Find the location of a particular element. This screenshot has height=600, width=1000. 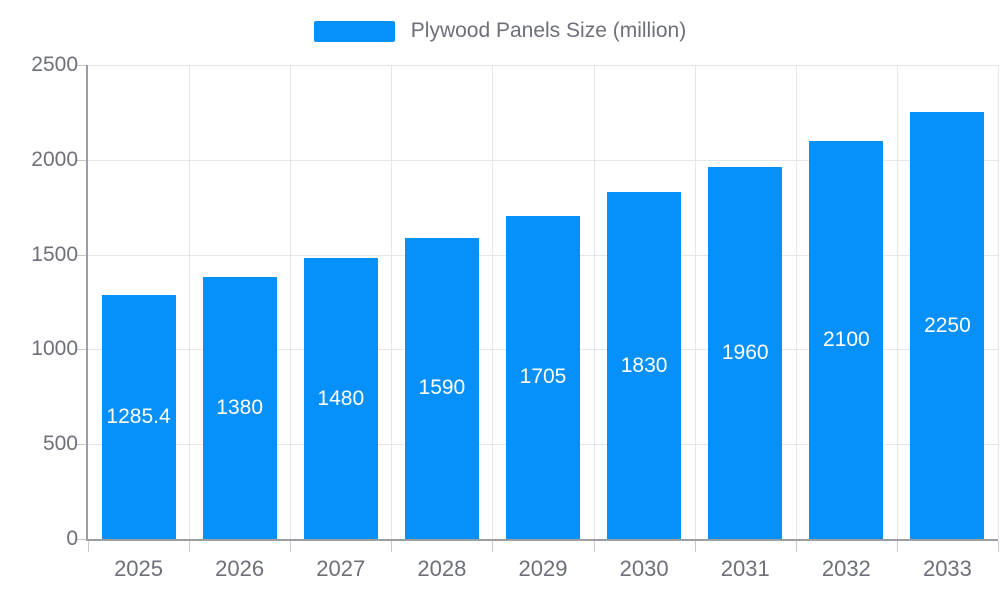

x-axis-label: 2031 is located at coordinates (745, 568).